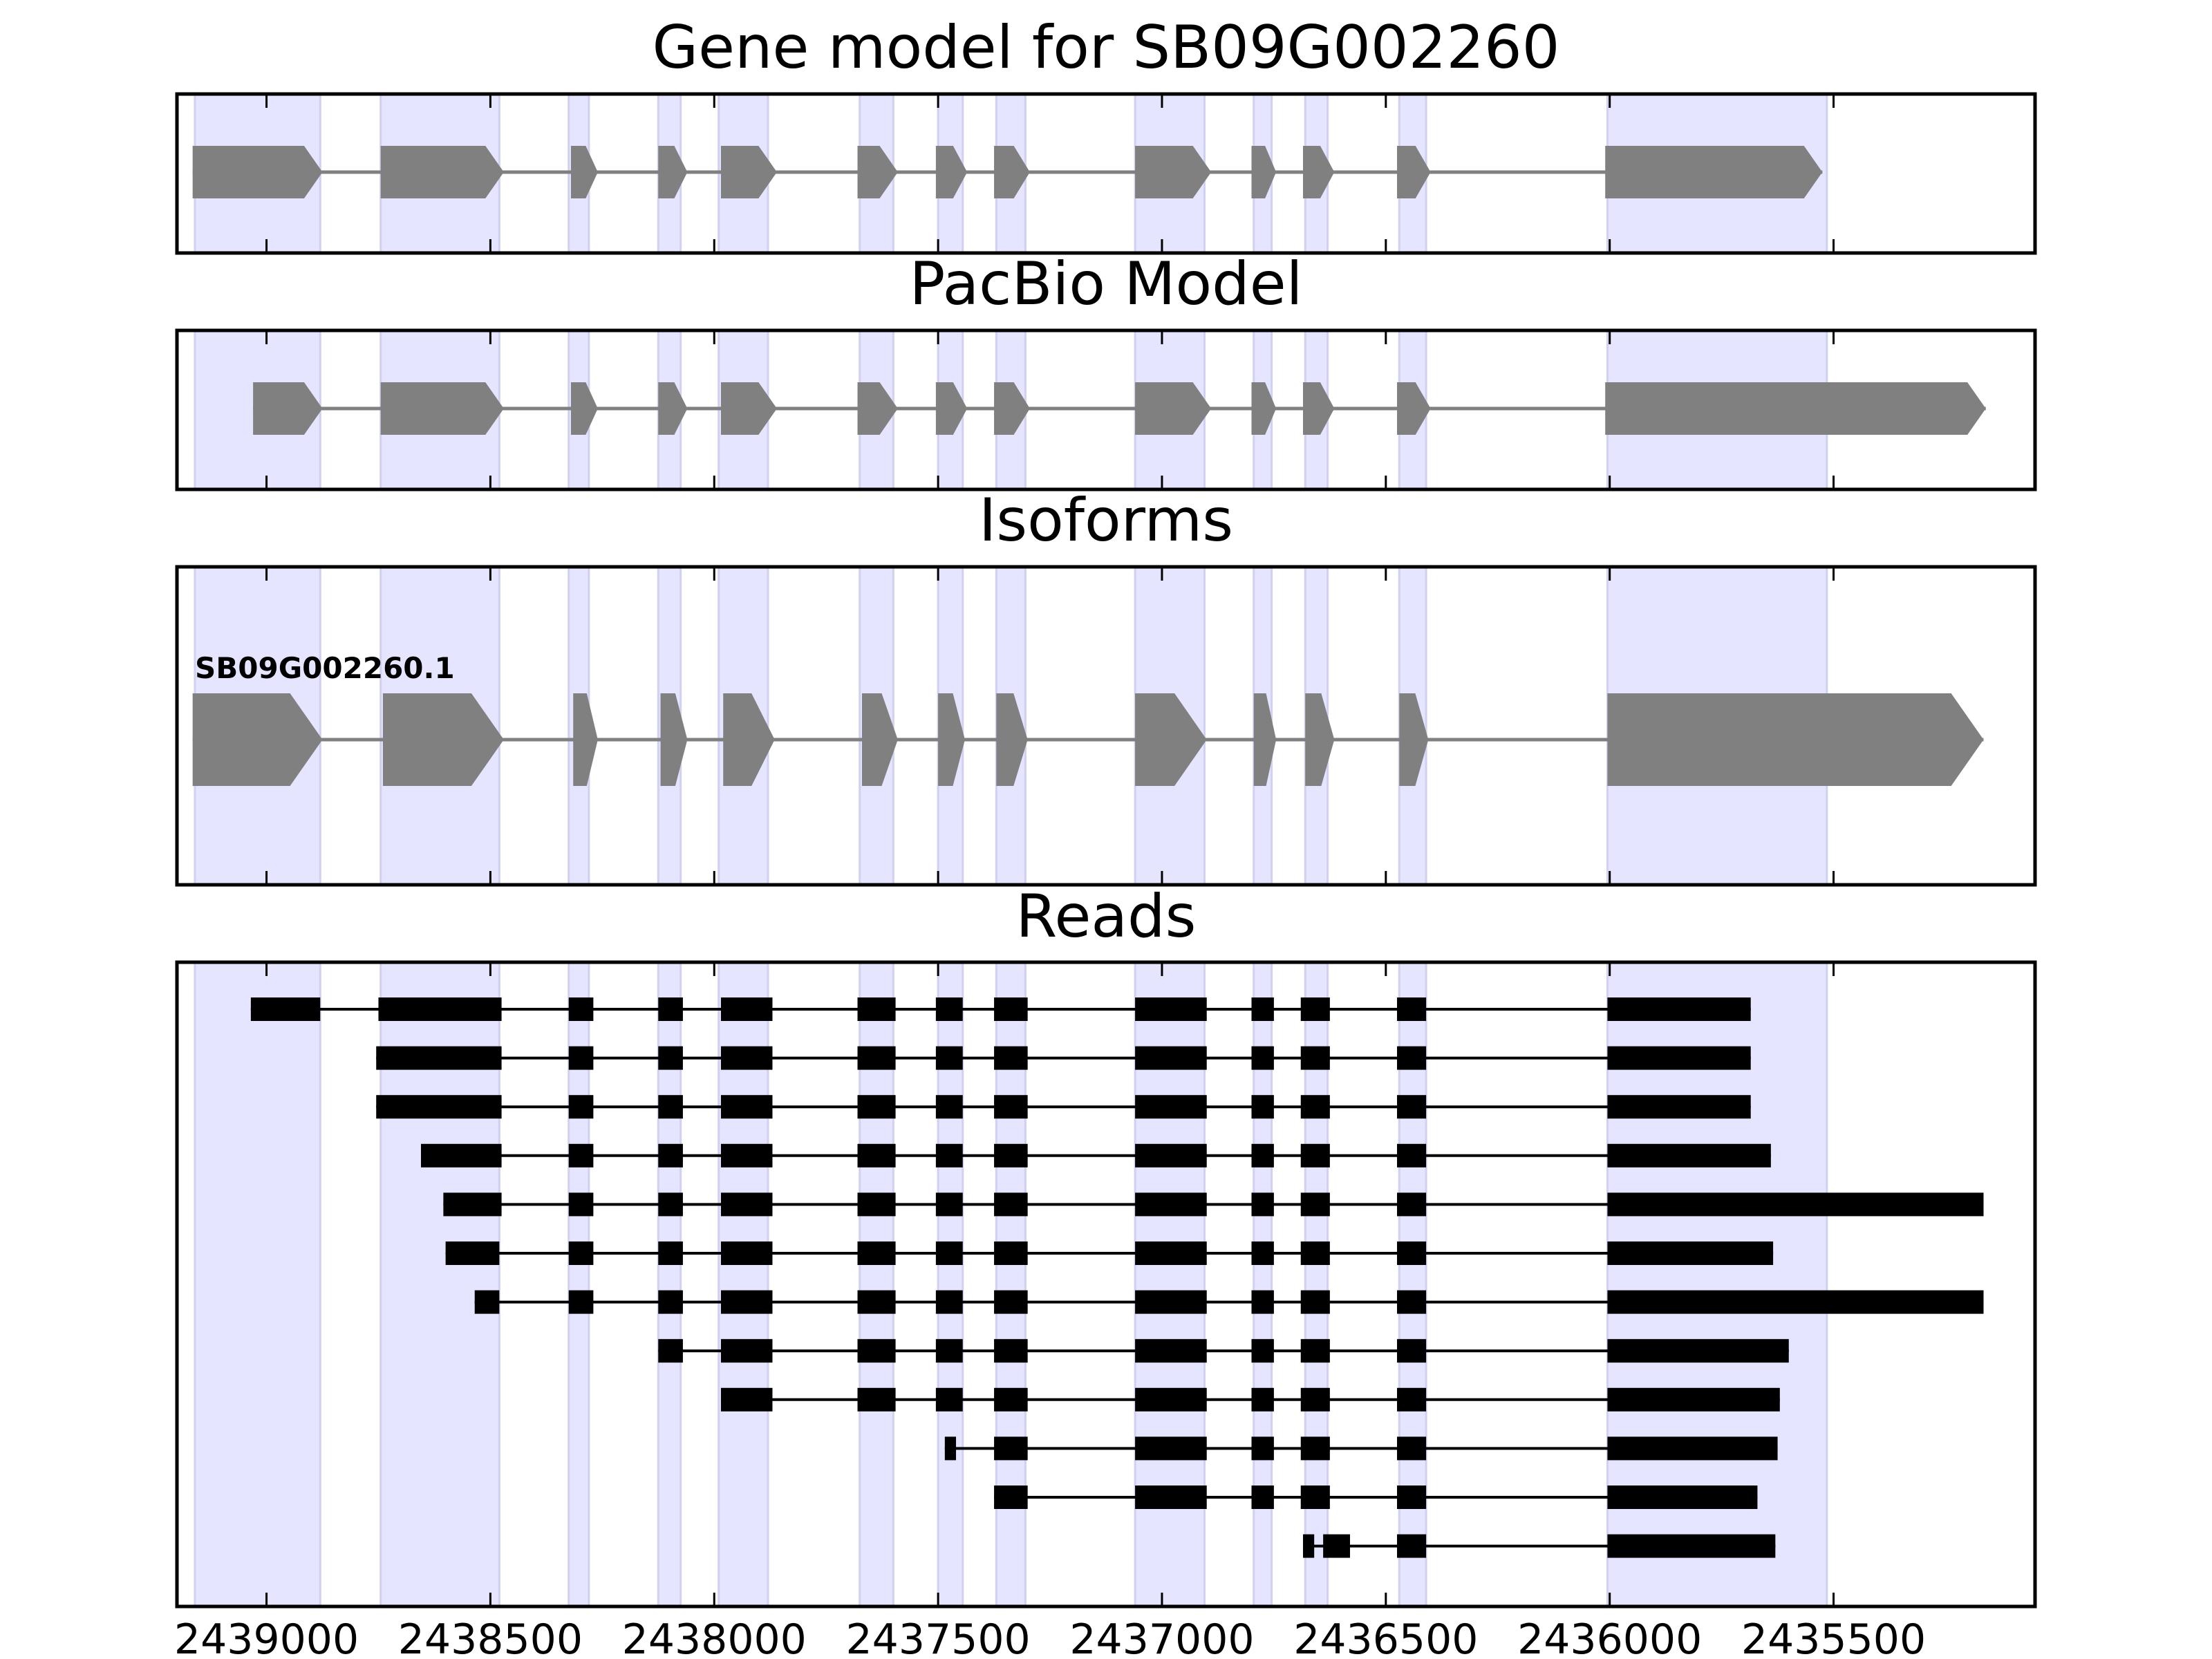 The image size is (2212, 1659). Describe the element at coordinates (1088, 718) in the screenshot. I see `gene-model-track: SB09G002260.1` at that location.